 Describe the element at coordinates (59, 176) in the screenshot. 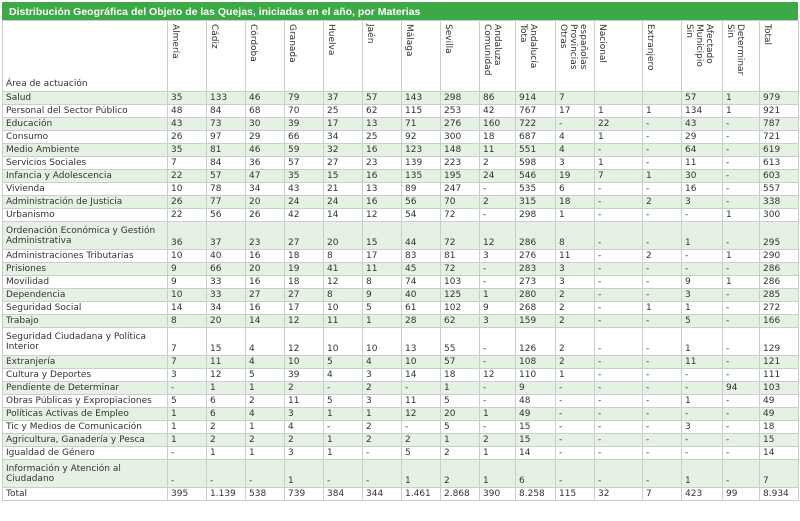

I see `row-label-line: Infancia y Adolescencia` at that location.